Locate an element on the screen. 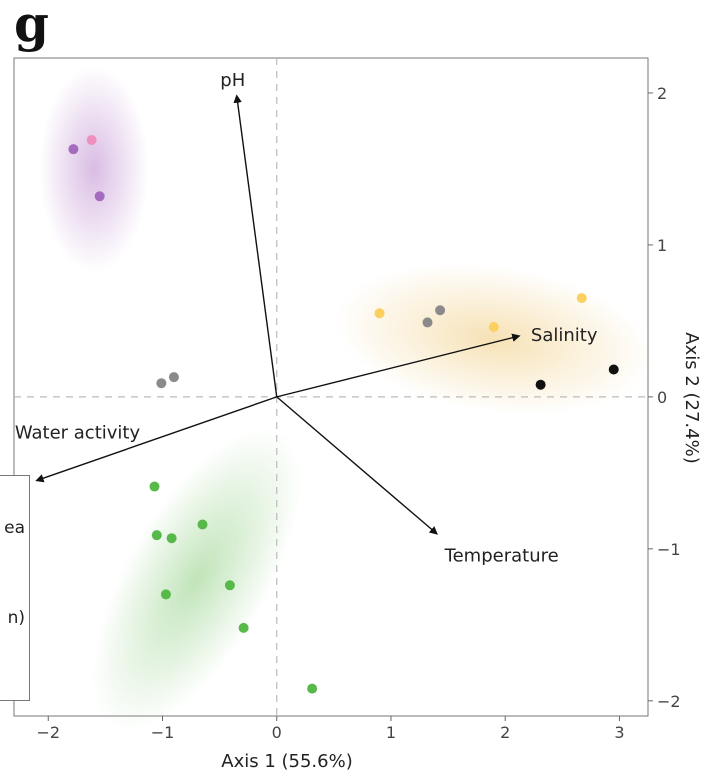 The width and height of the screenshot is (718, 779). y-tick-label-1: −2 is located at coordinates (669, 701).